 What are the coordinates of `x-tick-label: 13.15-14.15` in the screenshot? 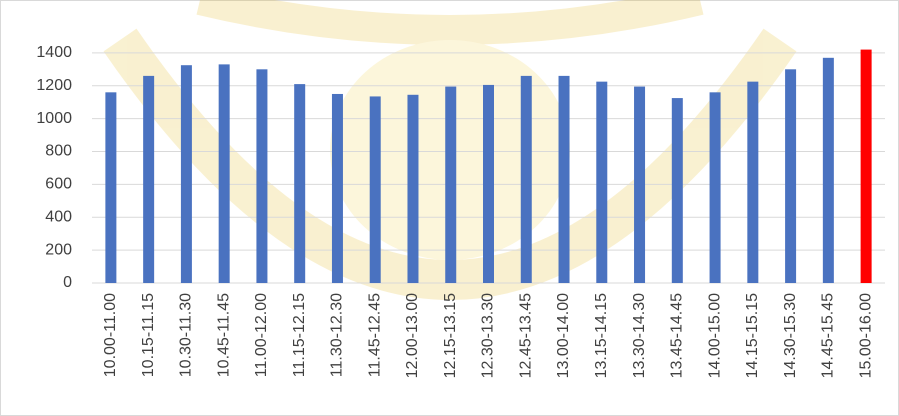 It's located at (601, 336).